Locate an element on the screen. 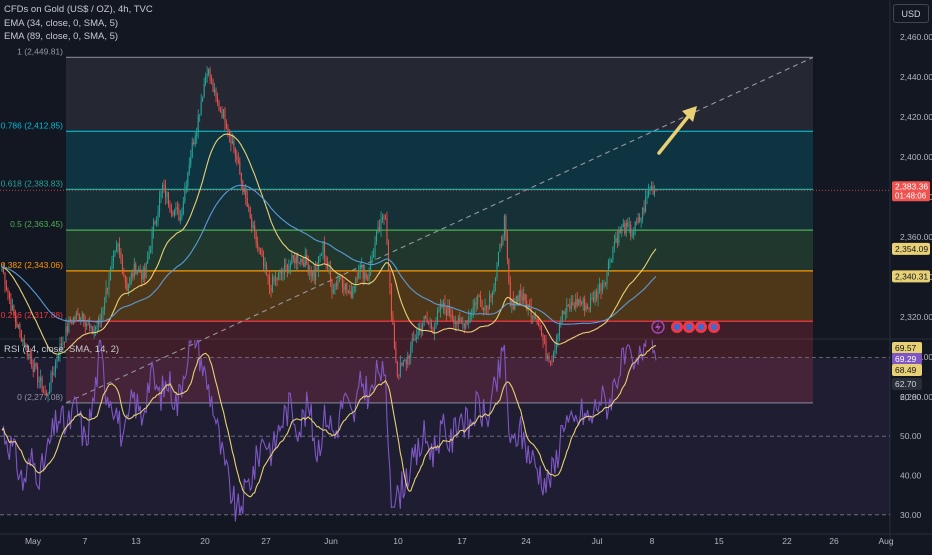 The height and width of the screenshot is (555, 932). time-tick-label: Jun is located at coordinates (331, 541).